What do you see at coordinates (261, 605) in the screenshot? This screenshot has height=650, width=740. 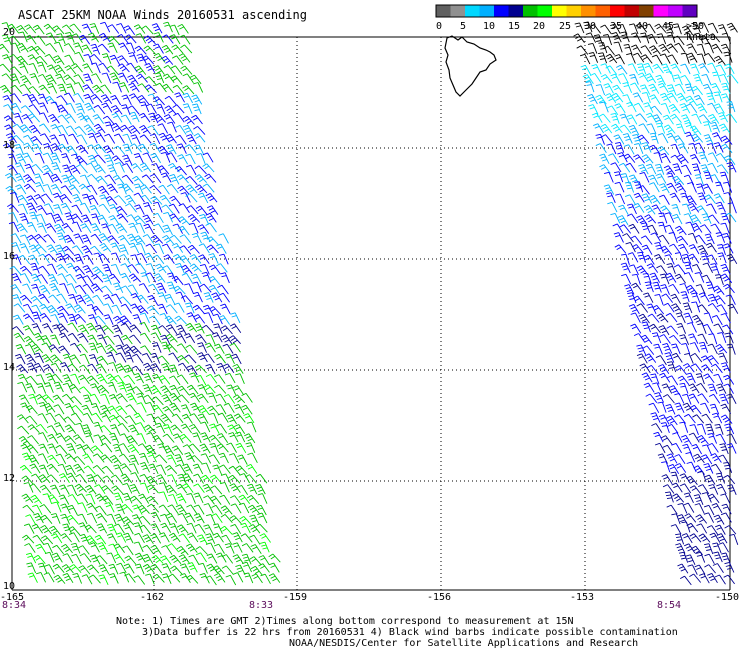 I see `time-label-middle: 8:33` at bounding box center [261, 605].